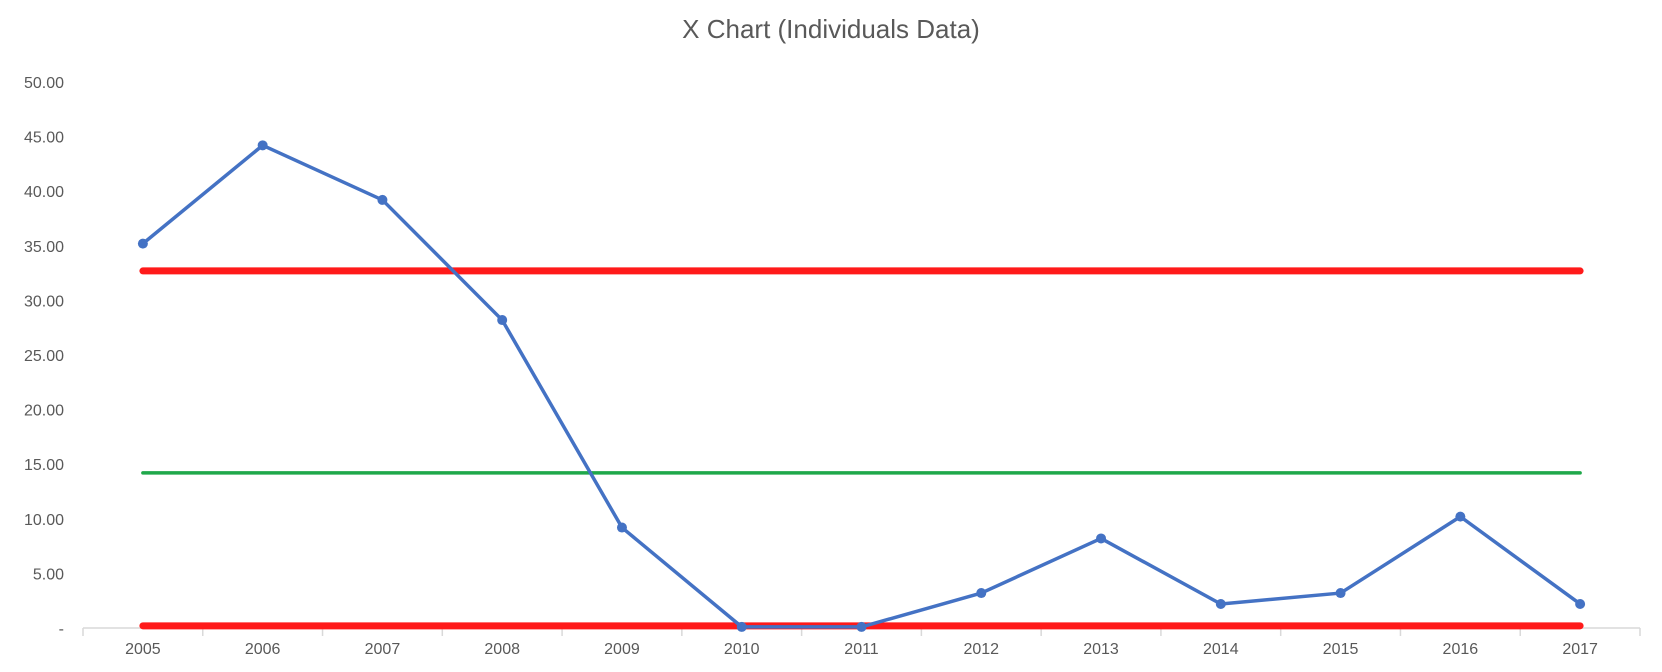 The width and height of the screenshot is (1662, 672). Describe the element at coordinates (1580, 649) in the screenshot. I see `x-tick-label: 2017` at that location.